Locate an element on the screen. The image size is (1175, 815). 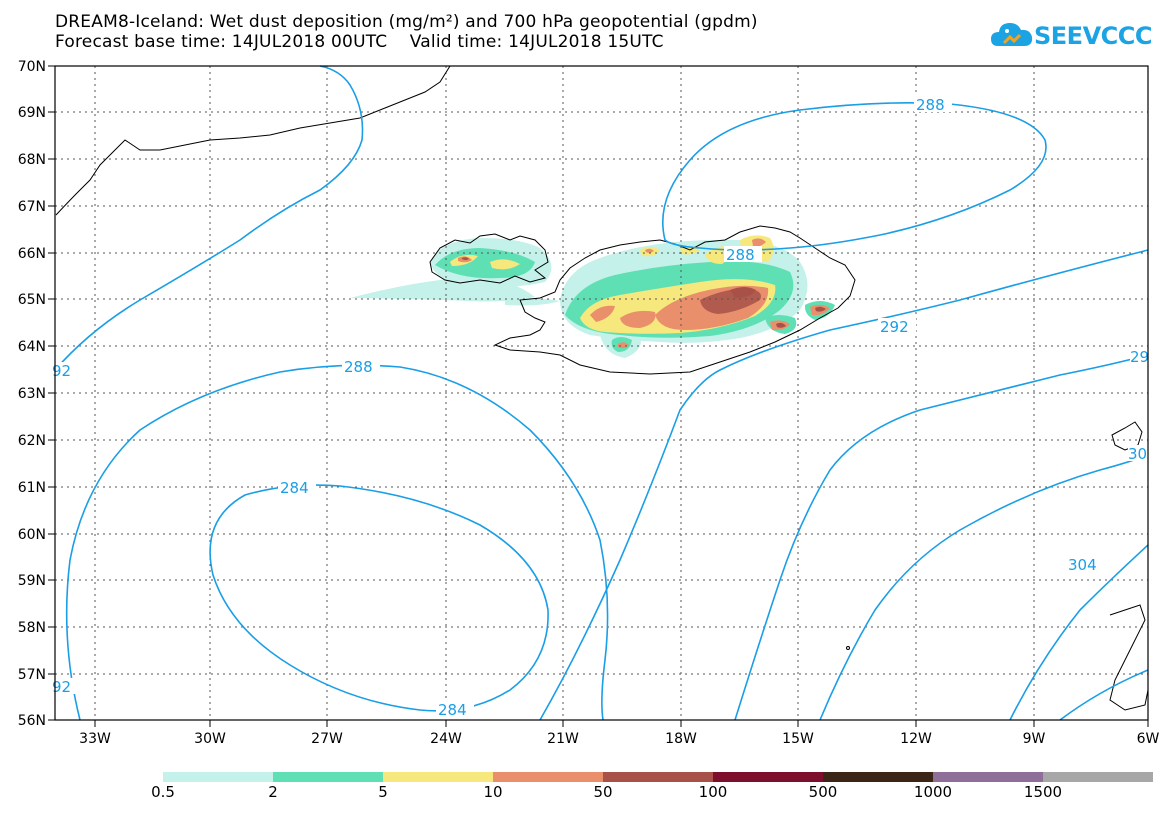
contour-label: 304 is located at coordinates (1082, 565).